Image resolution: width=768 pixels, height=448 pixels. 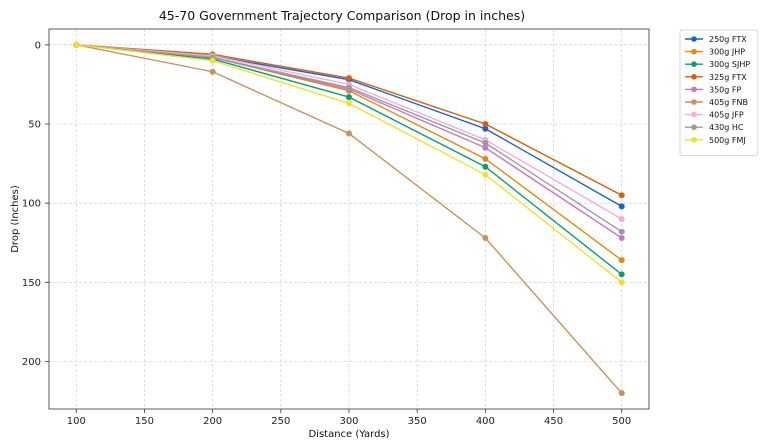 I want to click on legend-entry-label: 405g FNB, so click(x=728, y=102).